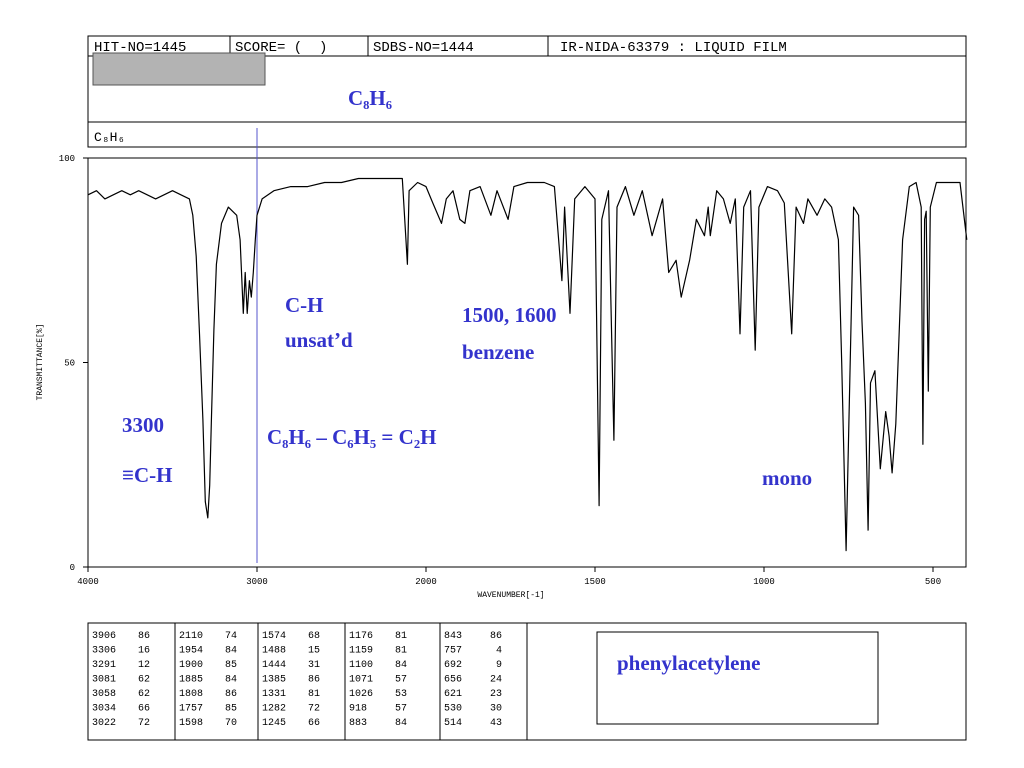 The image size is (1024, 768). I want to click on annotation: C-H, so click(304, 305).